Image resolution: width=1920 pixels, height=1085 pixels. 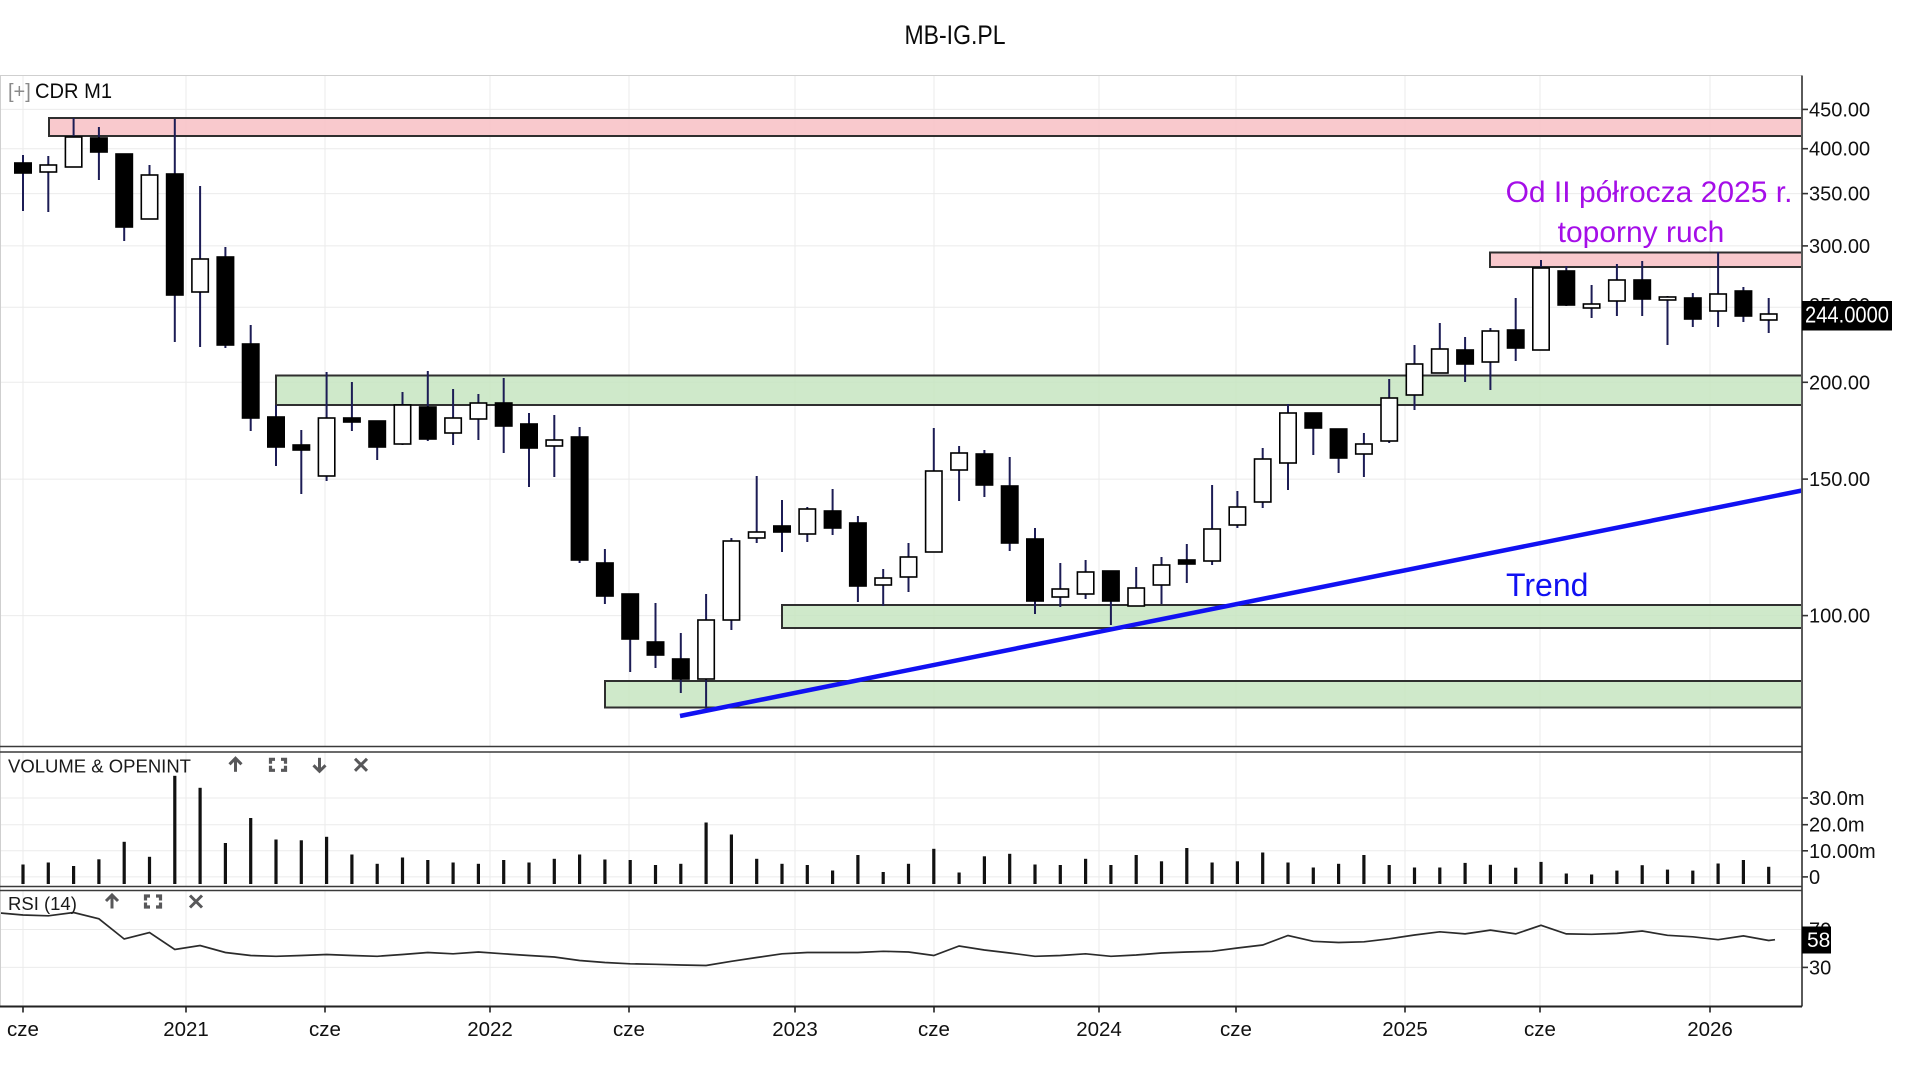 I want to click on svg-text: 30, so click(x=1820, y=968).